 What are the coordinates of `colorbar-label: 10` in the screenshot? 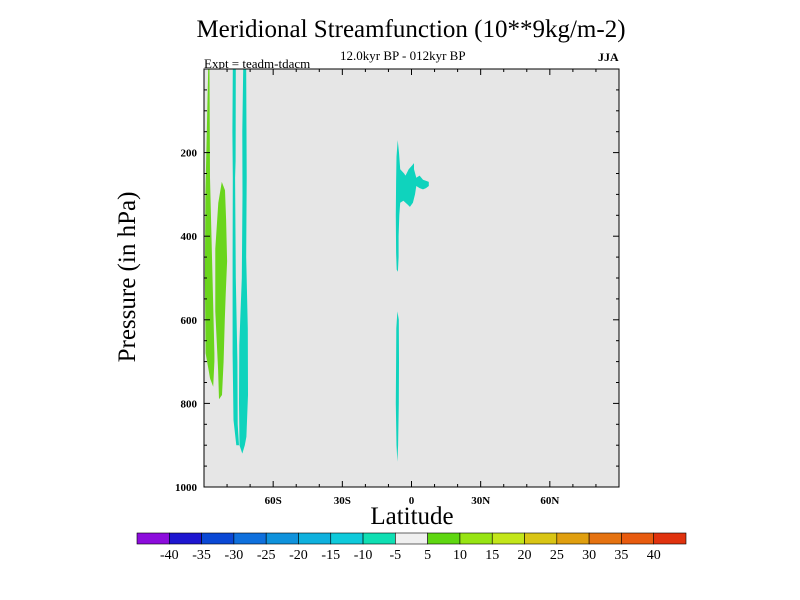 It's located at (460, 555).